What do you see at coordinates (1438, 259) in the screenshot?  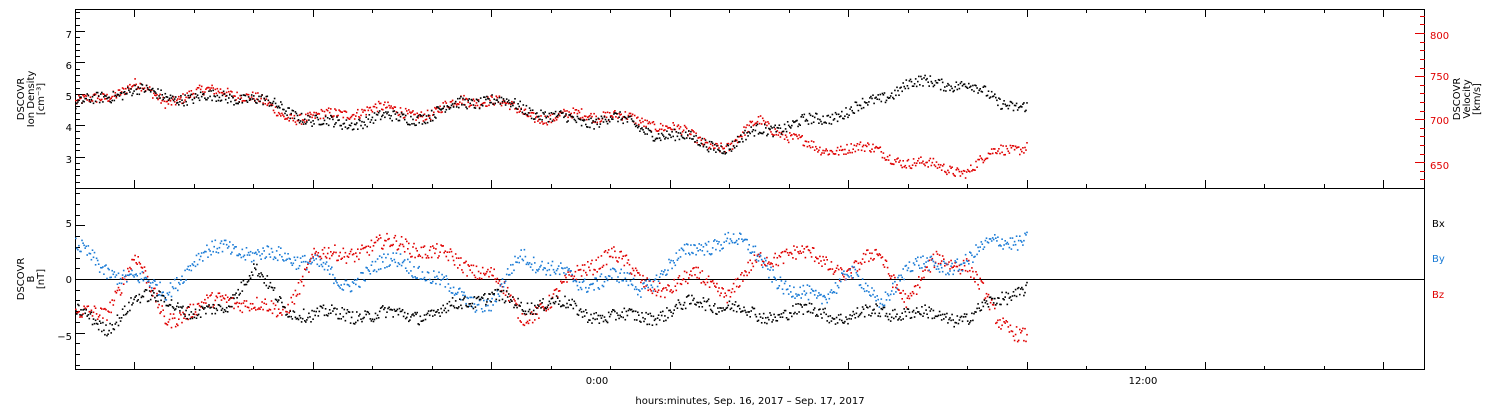 I see `legend-by: By` at bounding box center [1438, 259].